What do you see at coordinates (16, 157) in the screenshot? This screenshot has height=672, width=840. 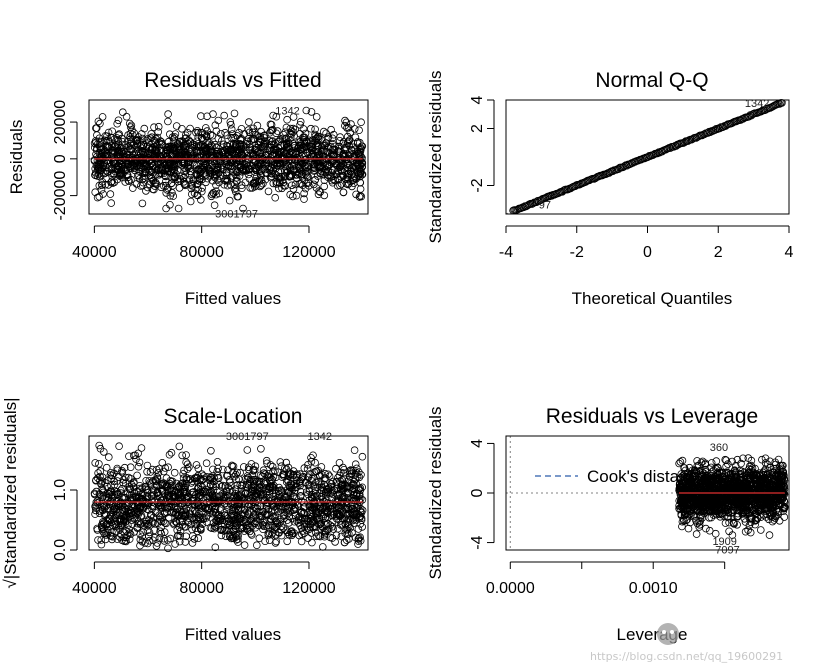 I see `y-axis-label: Residuals` at bounding box center [16, 157].